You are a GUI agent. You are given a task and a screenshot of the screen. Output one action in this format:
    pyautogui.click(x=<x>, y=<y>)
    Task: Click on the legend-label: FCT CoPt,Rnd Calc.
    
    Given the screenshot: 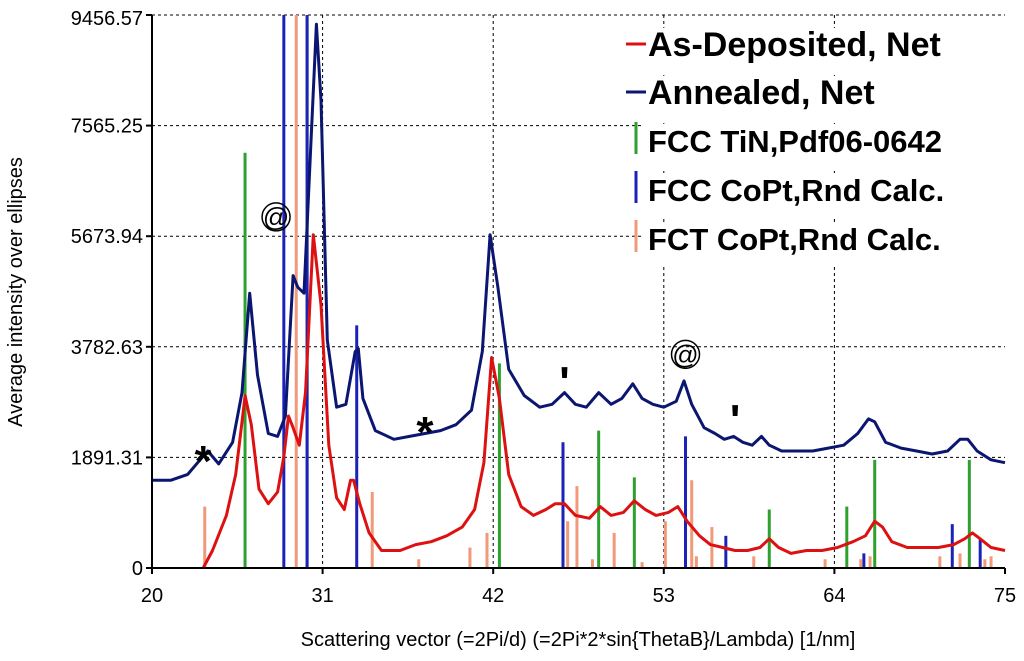 What is the action you would take?
    pyautogui.click(x=794, y=239)
    